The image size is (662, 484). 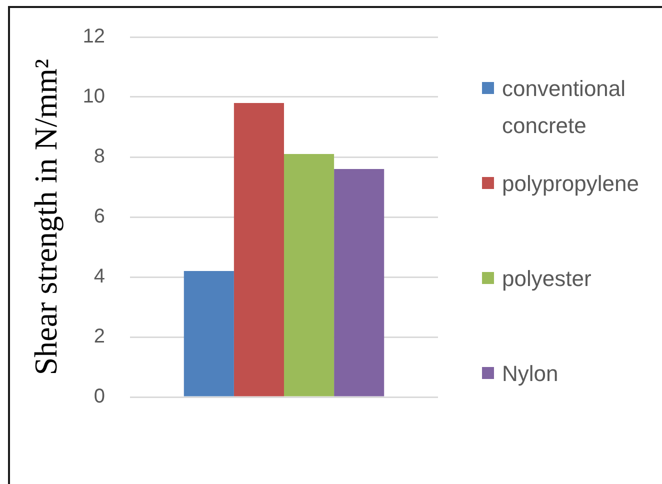 I want to click on y-tick-label: 4, so click(x=99, y=277).